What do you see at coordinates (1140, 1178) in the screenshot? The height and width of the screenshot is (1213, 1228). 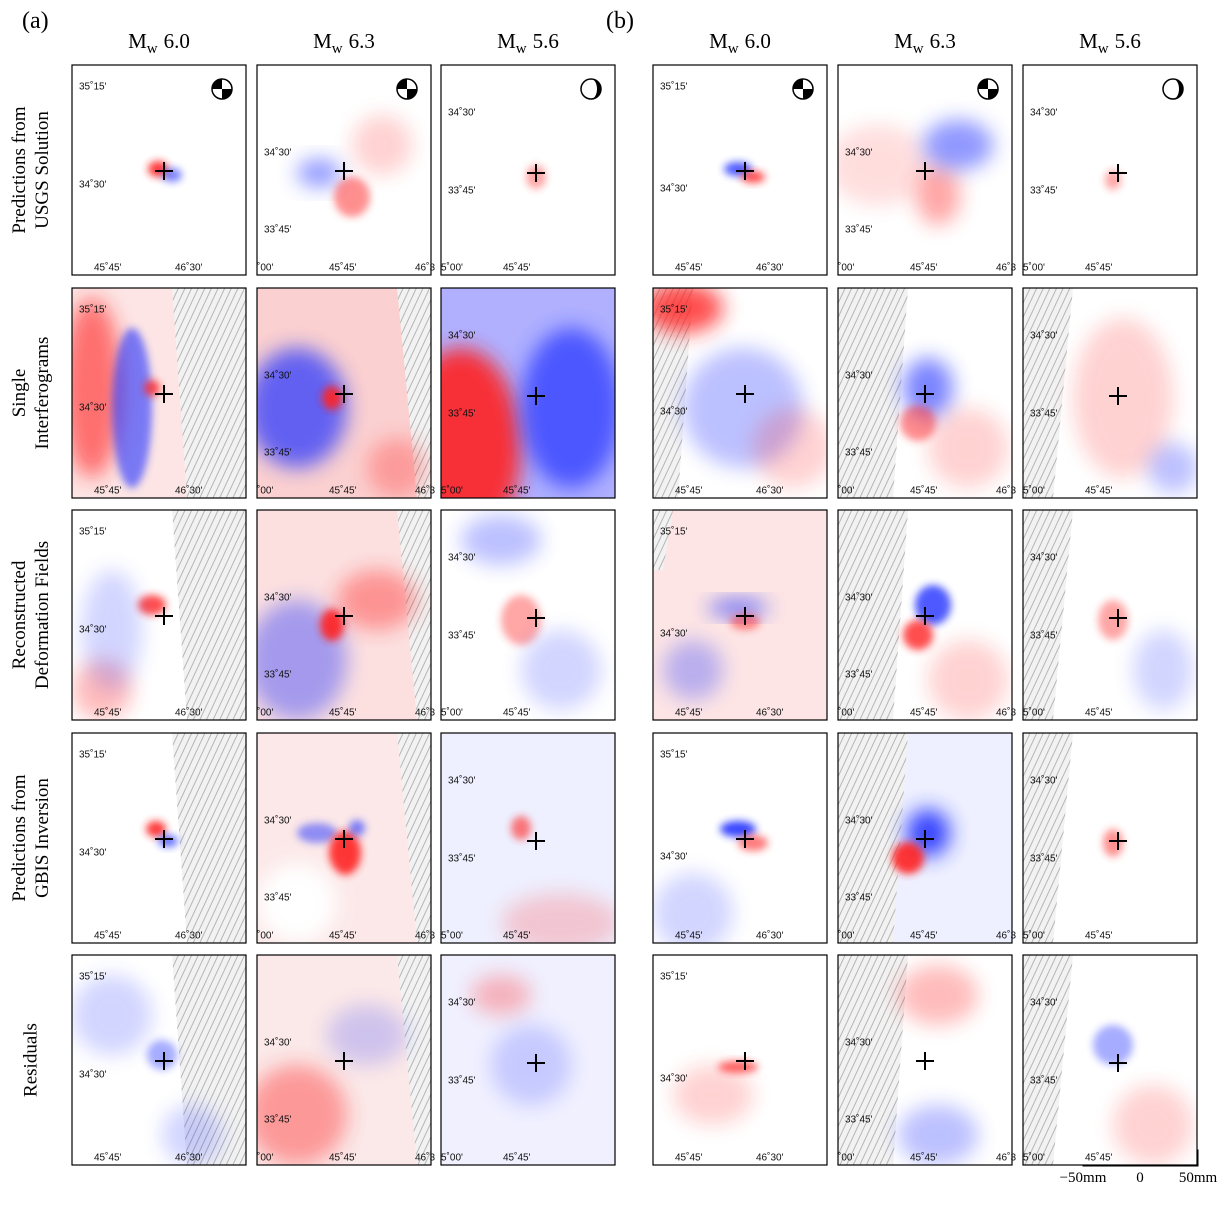 I see `colorbar-label: 0` at bounding box center [1140, 1178].